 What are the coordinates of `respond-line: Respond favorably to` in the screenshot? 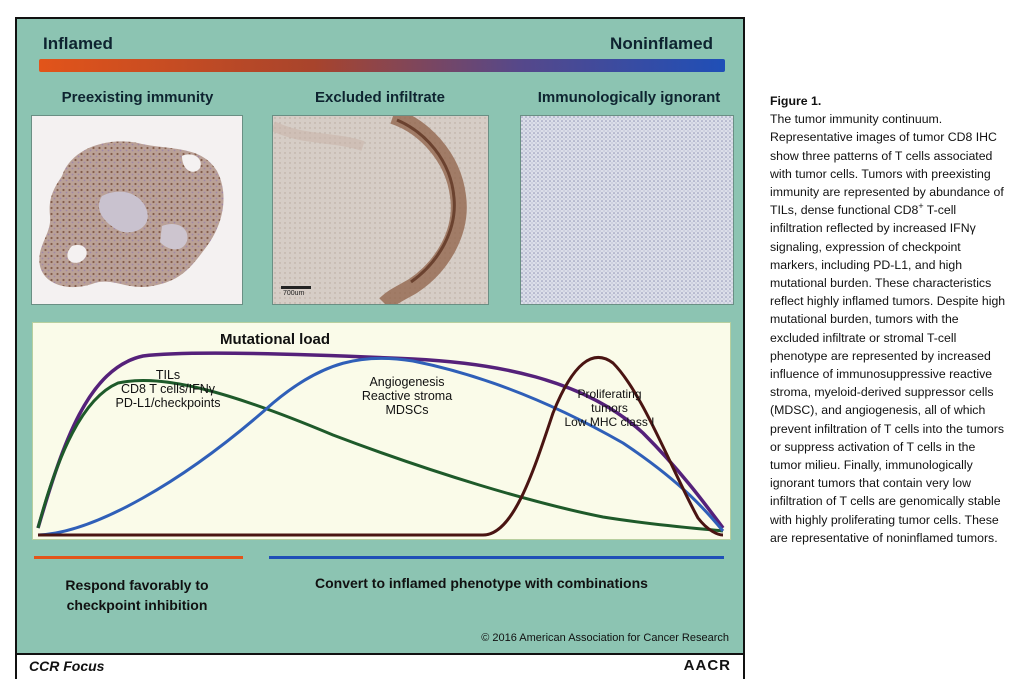 It's located at (137, 585).